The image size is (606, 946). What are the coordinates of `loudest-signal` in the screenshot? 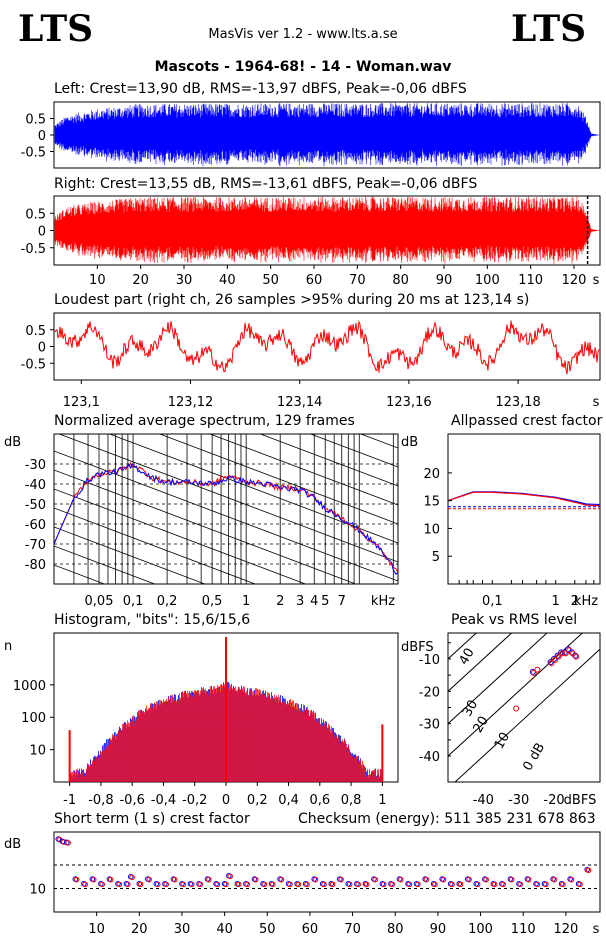 It's located at (327, 347).